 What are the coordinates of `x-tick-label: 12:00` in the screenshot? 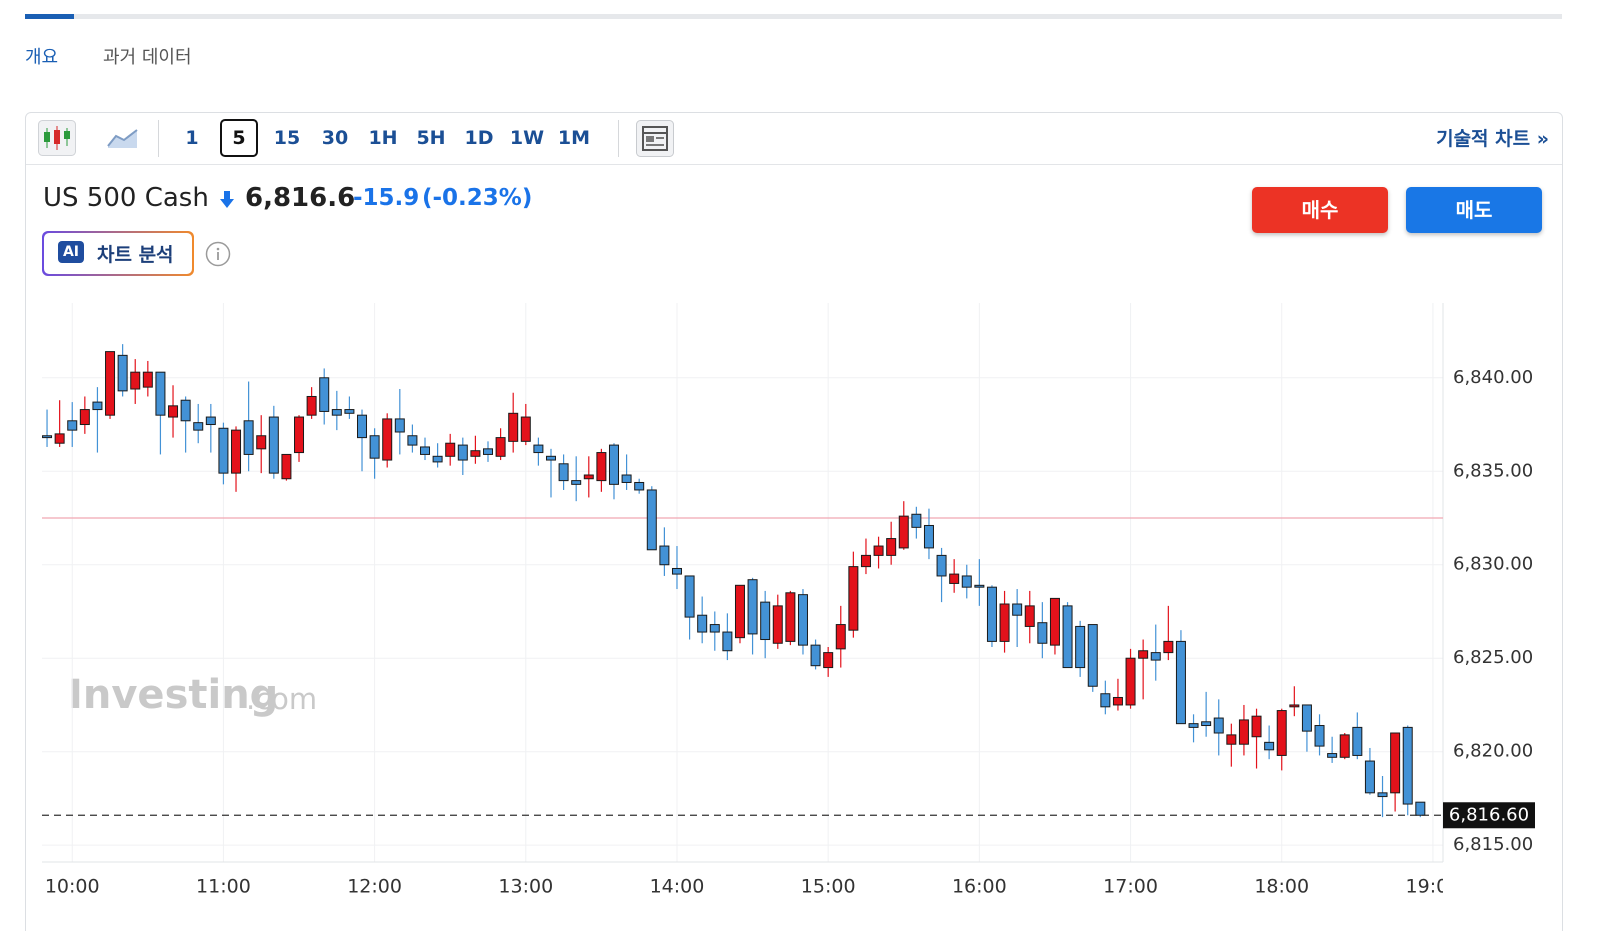 It's located at (374, 887).